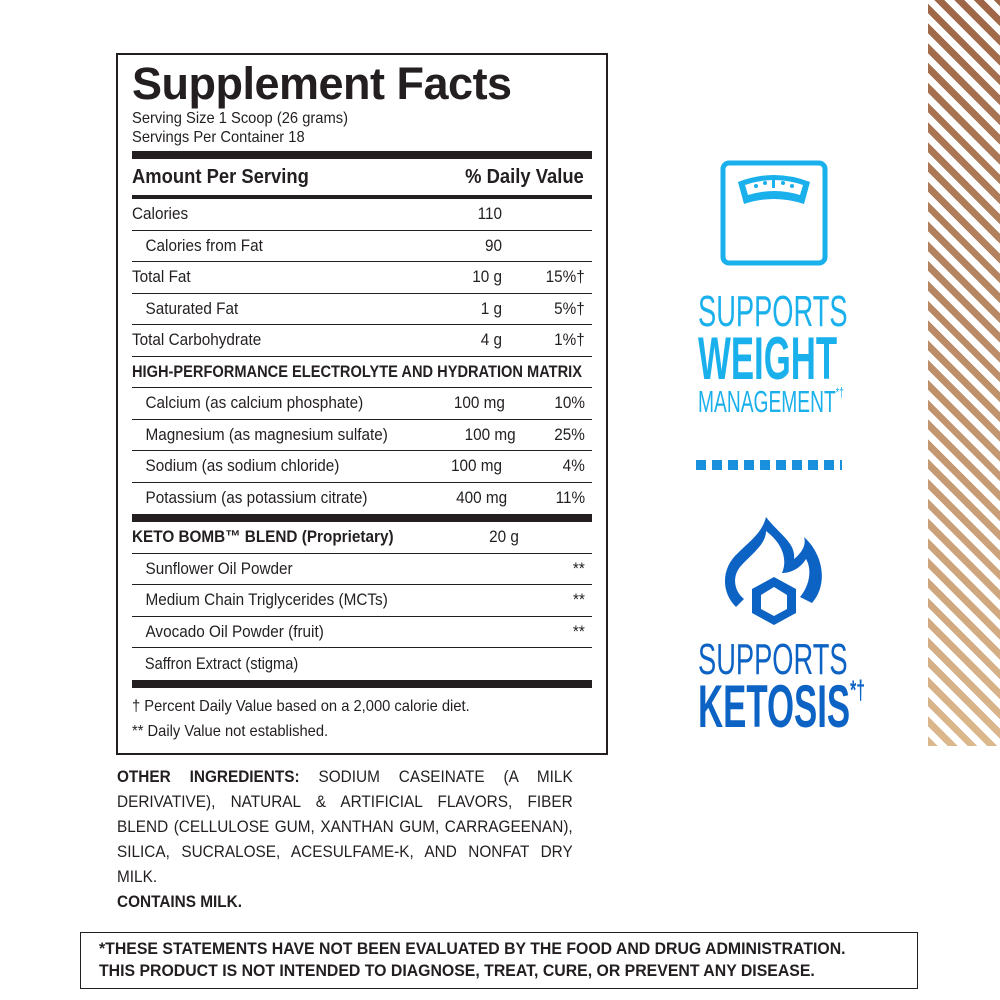  I want to click on amount-value: 10 g, so click(487, 277).